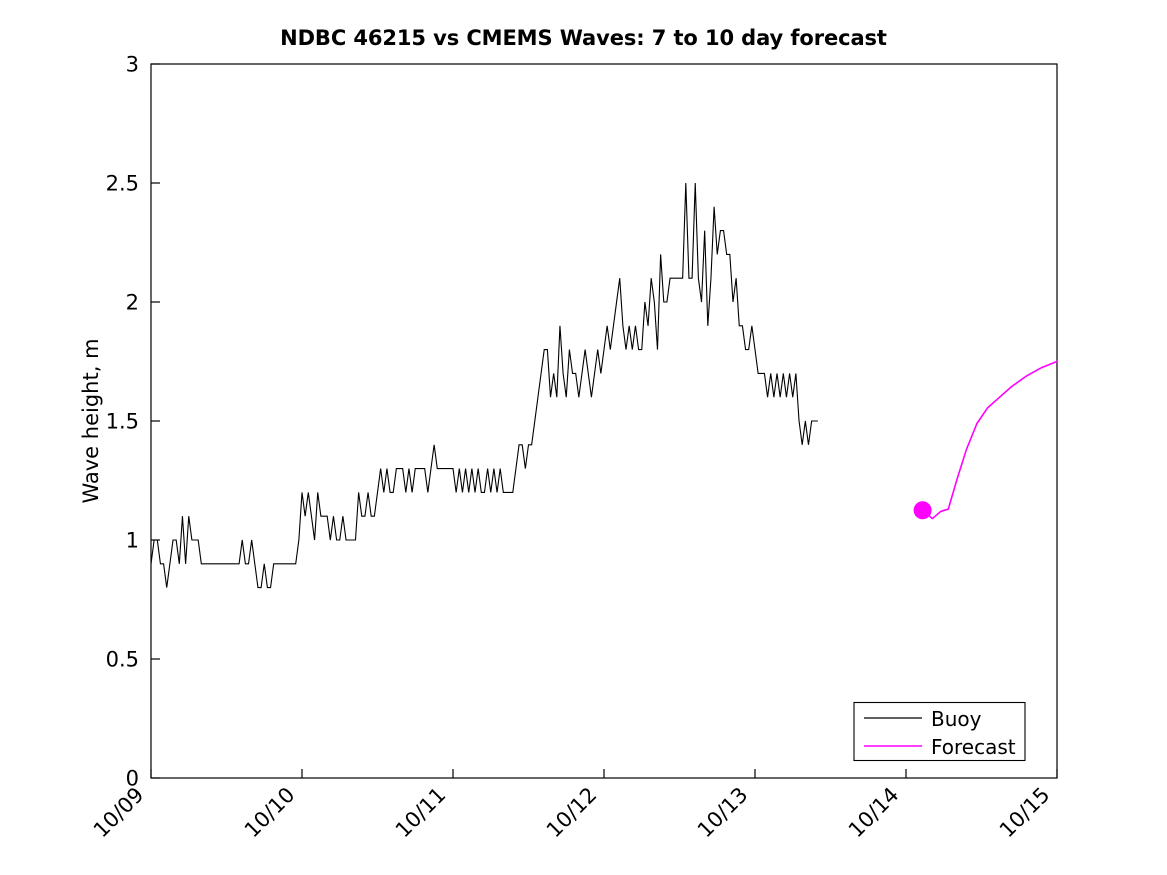 The image size is (1167, 875). Describe the element at coordinates (122, 660) in the screenshot. I see `y-tick-label: 0.5` at that location.